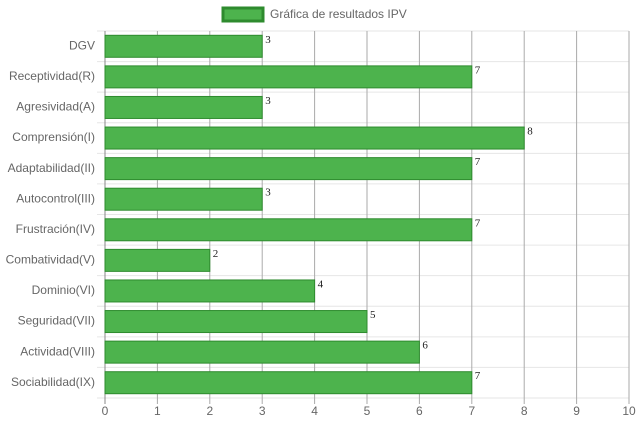 This screenshot has height=427, width=639. Describe the element at coordinates (53, 382) in the screenshot. I see `y-tick-label: Sociabilidad(IX)` at that location.